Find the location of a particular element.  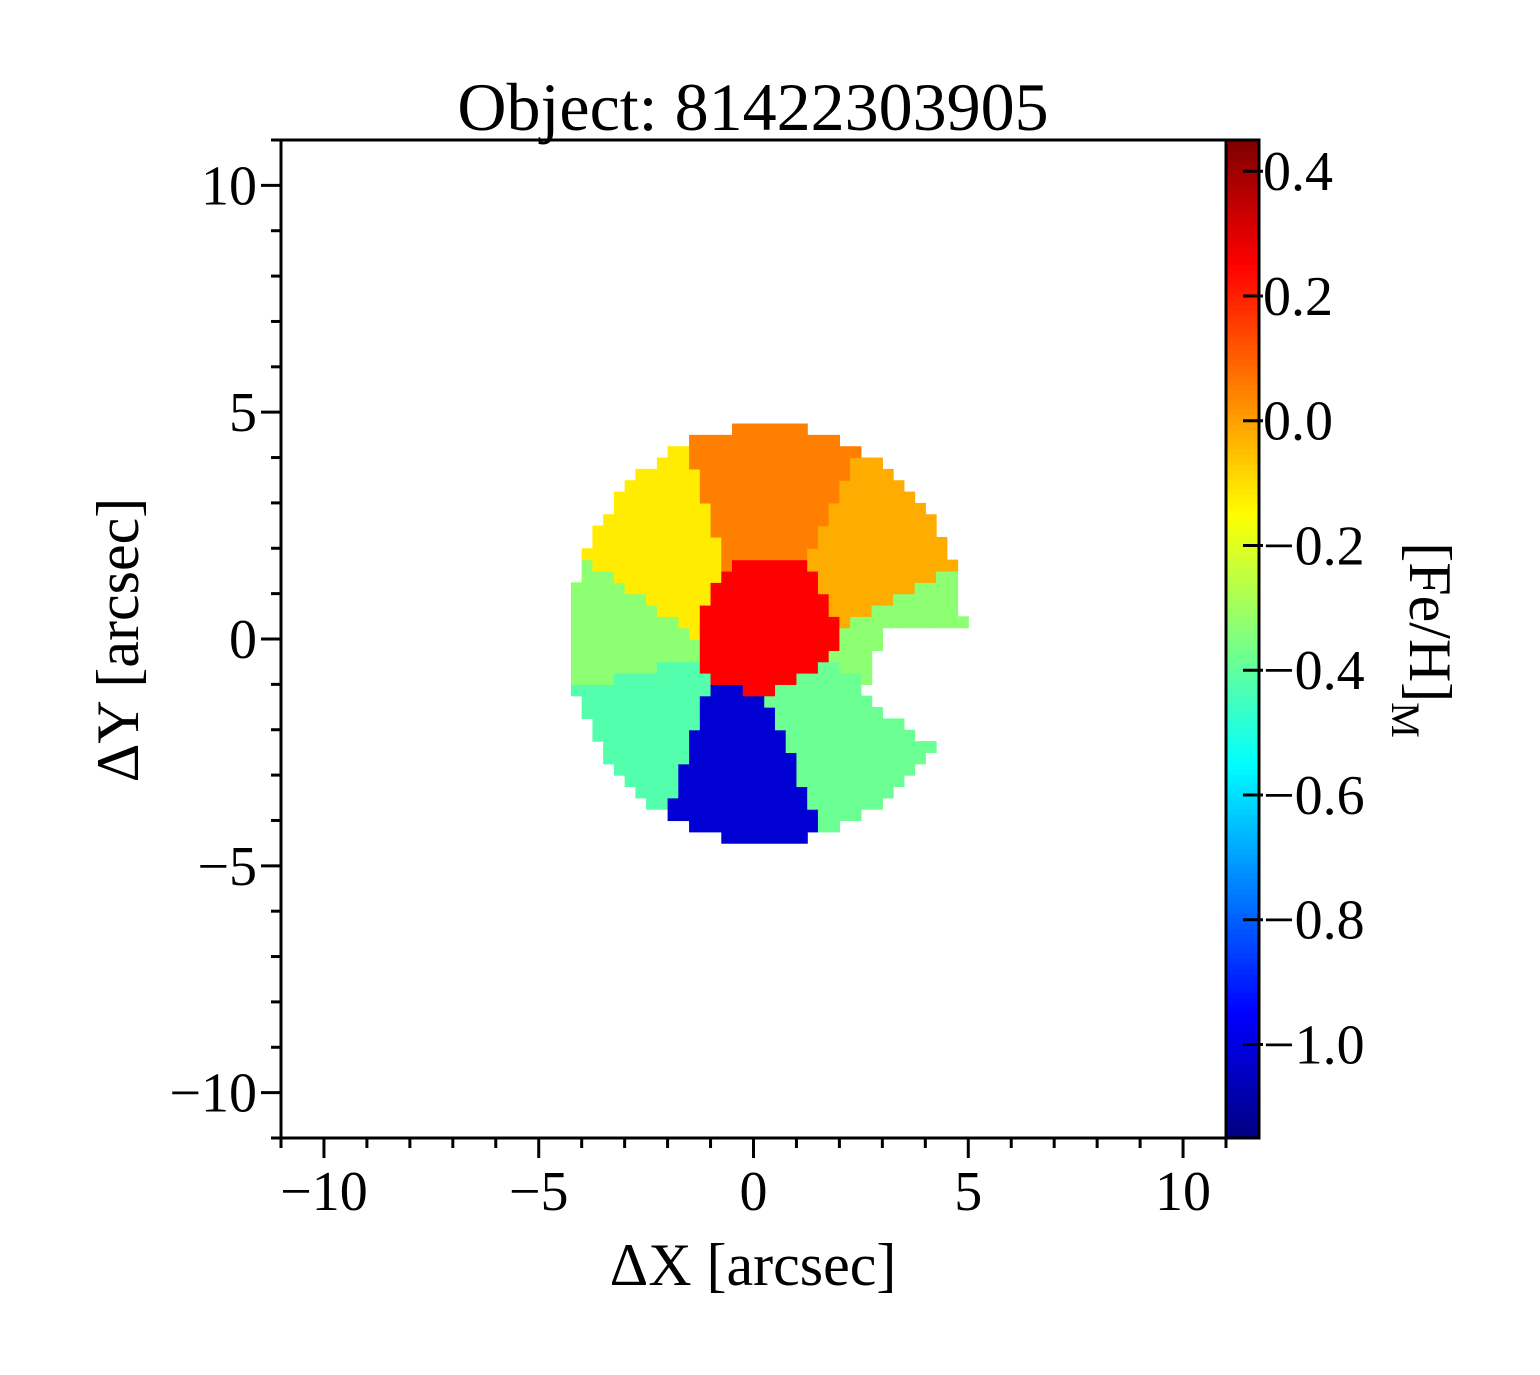

colorbar-axis: 0.4 0.2 0.0 −0.2 −0.4 −0.6 −0.8 −1.0 is located at coordinates (1304, 608).